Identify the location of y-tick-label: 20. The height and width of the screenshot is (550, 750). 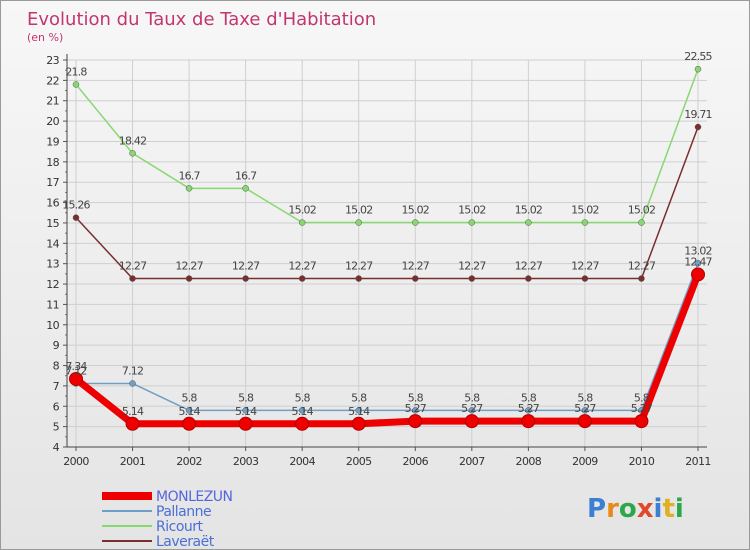
(52, 121).